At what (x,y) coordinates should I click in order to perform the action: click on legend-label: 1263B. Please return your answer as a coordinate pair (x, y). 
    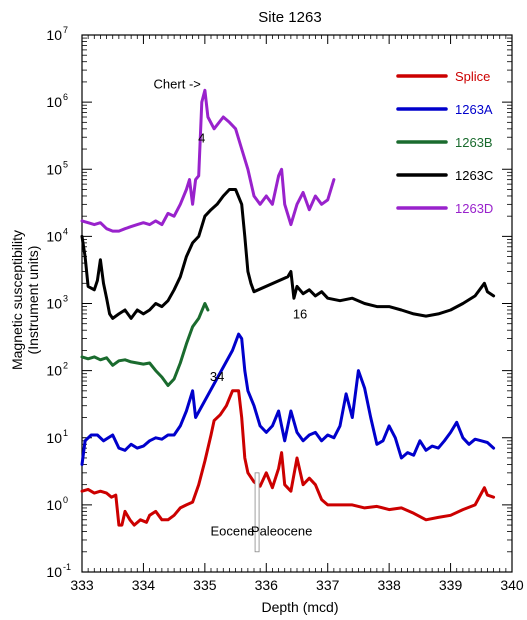
    Looking at the image, I should click on (474, 142).